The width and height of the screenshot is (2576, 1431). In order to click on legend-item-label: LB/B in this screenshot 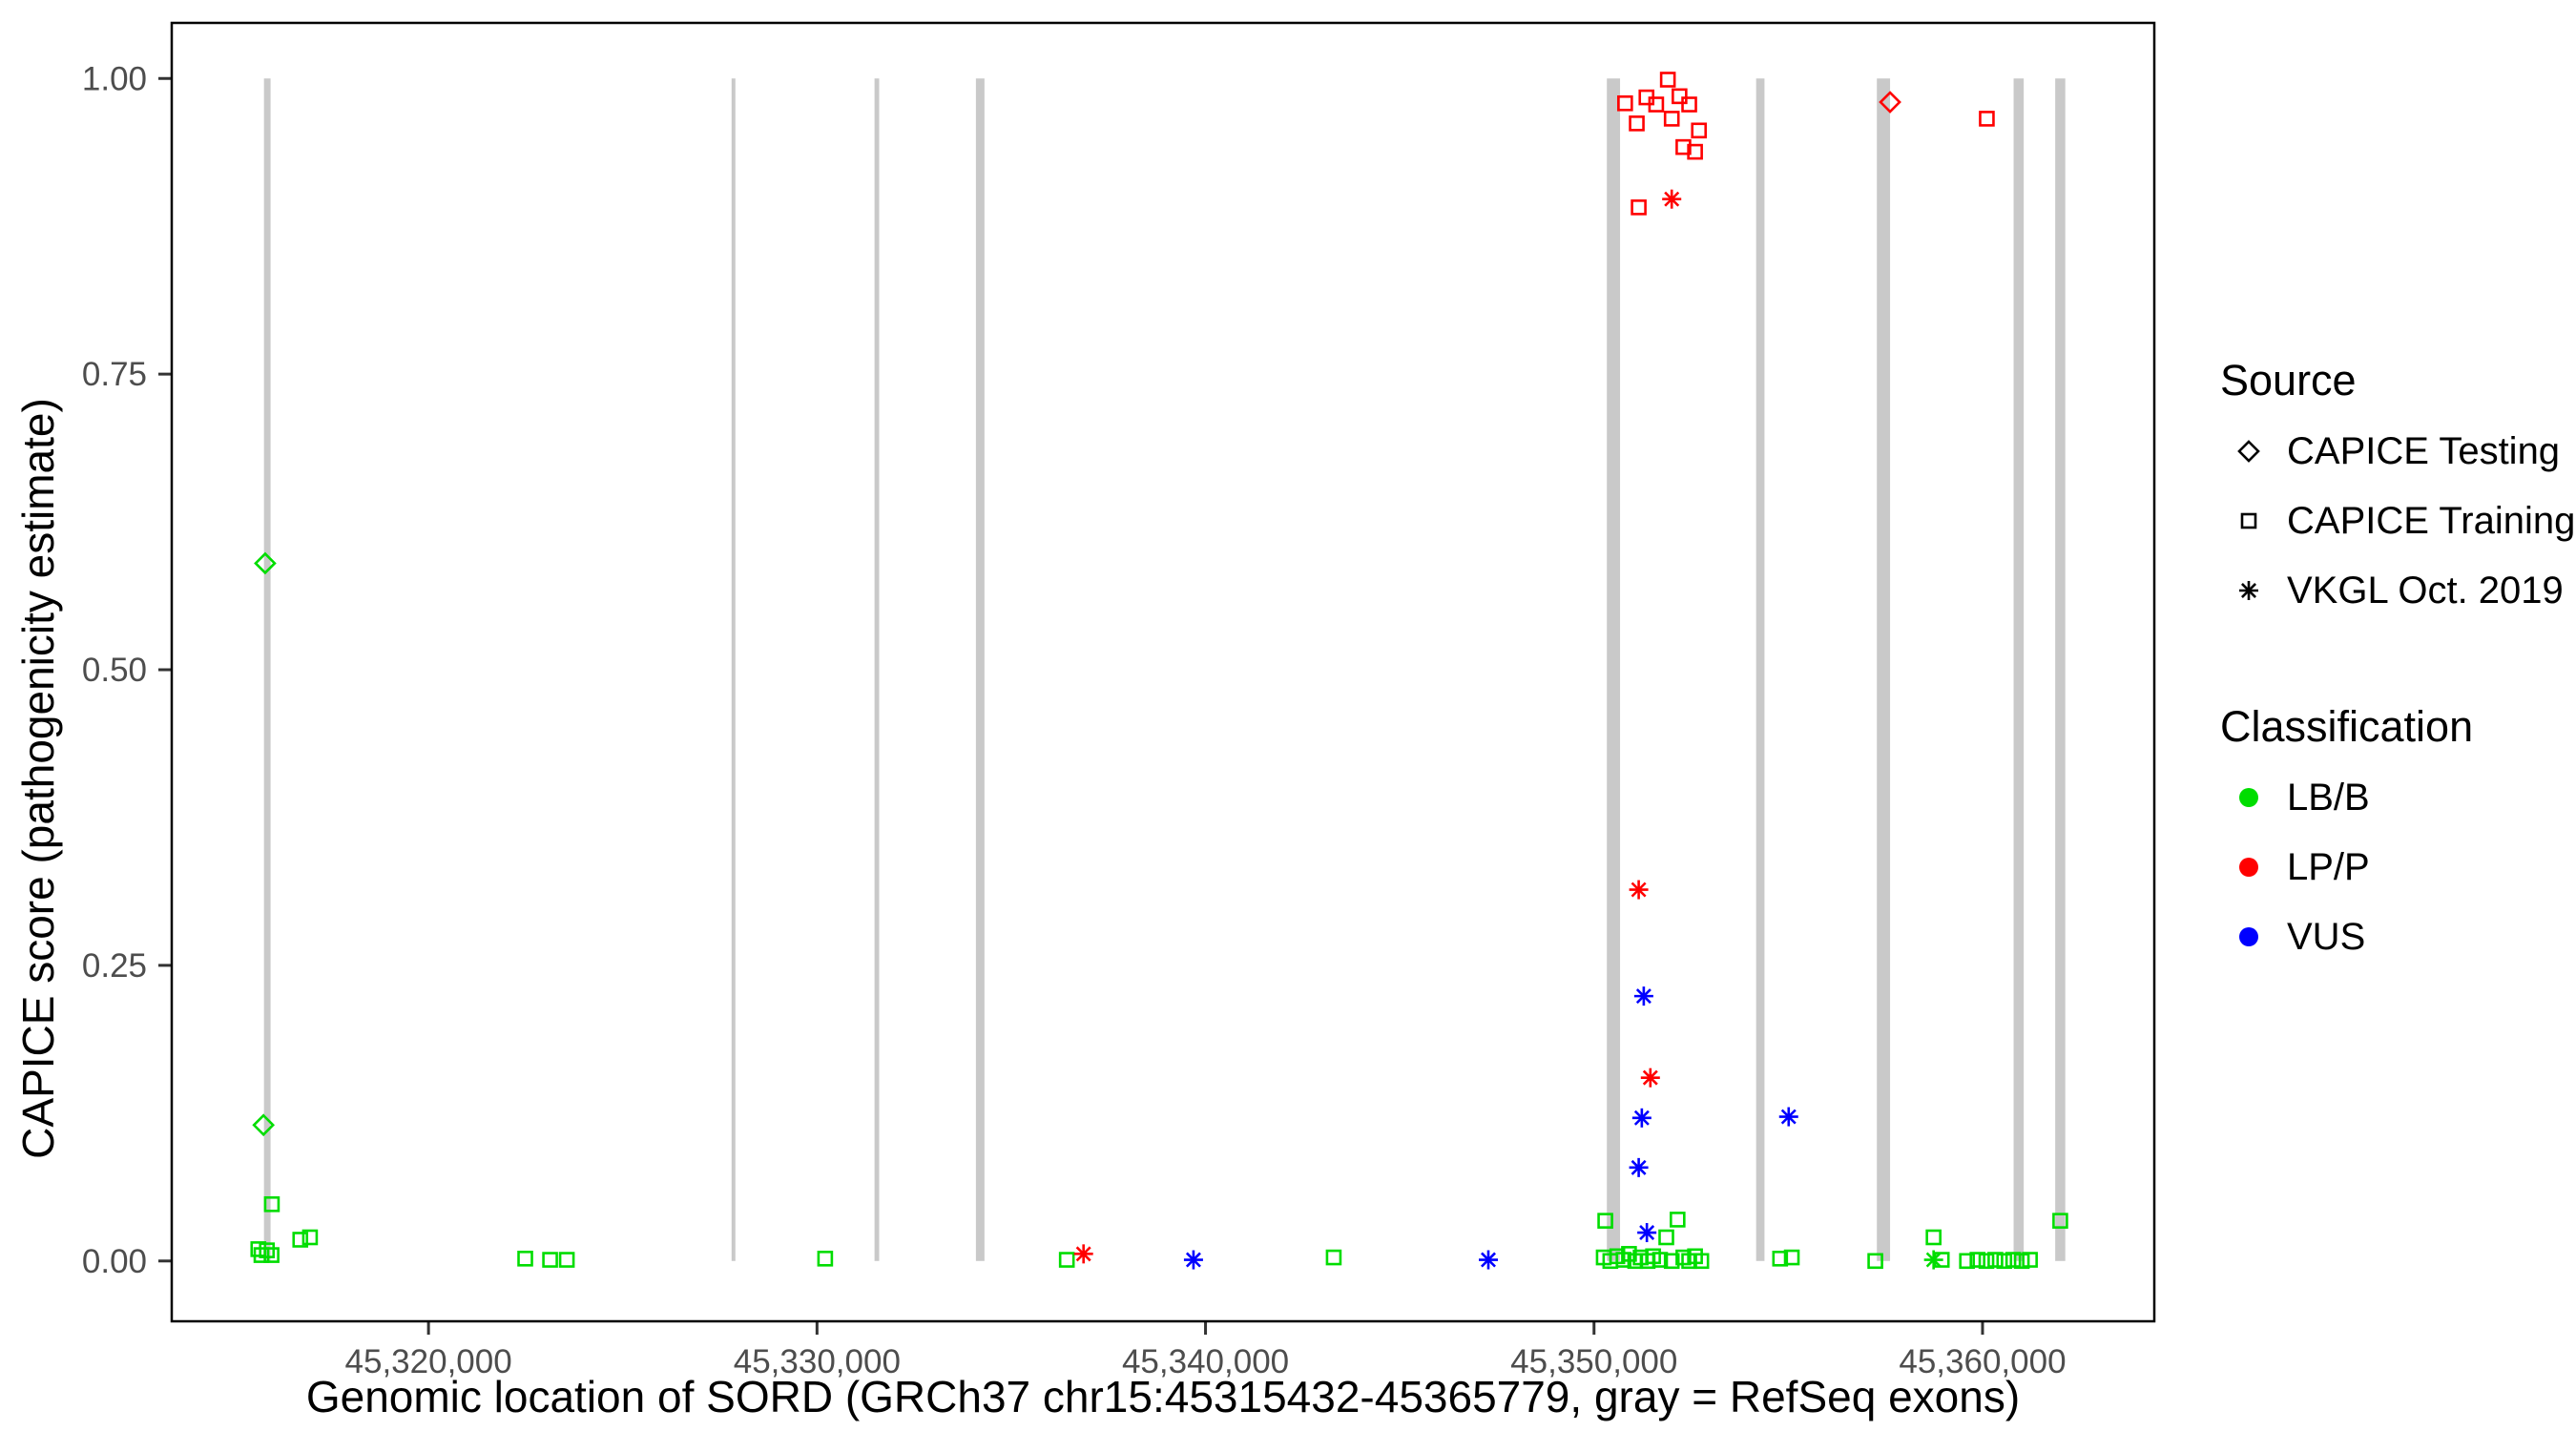, I will do `click(2328, 798)`.